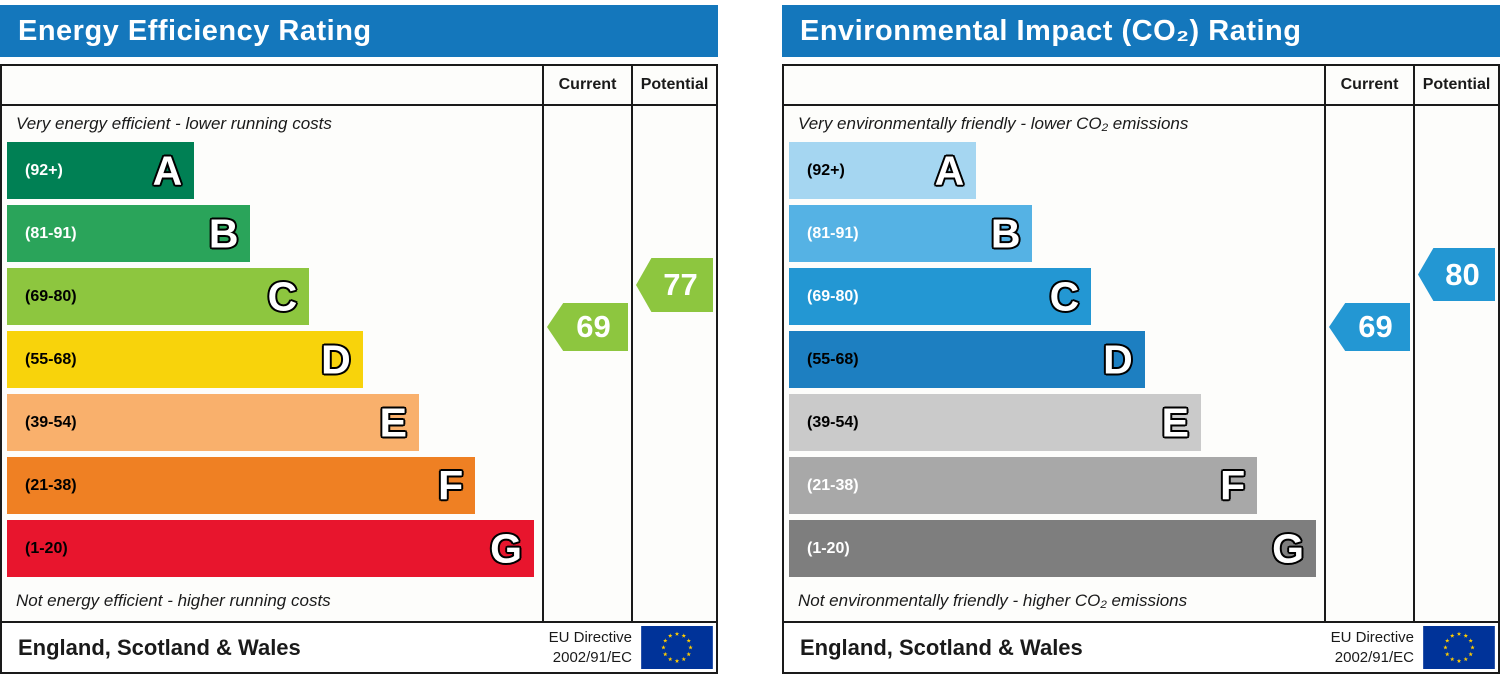 This screenshot has height=675, width=1501. I want to click on panel-title-bar: Environmental Impact (CO₂) Rating, so click(1141, 31).